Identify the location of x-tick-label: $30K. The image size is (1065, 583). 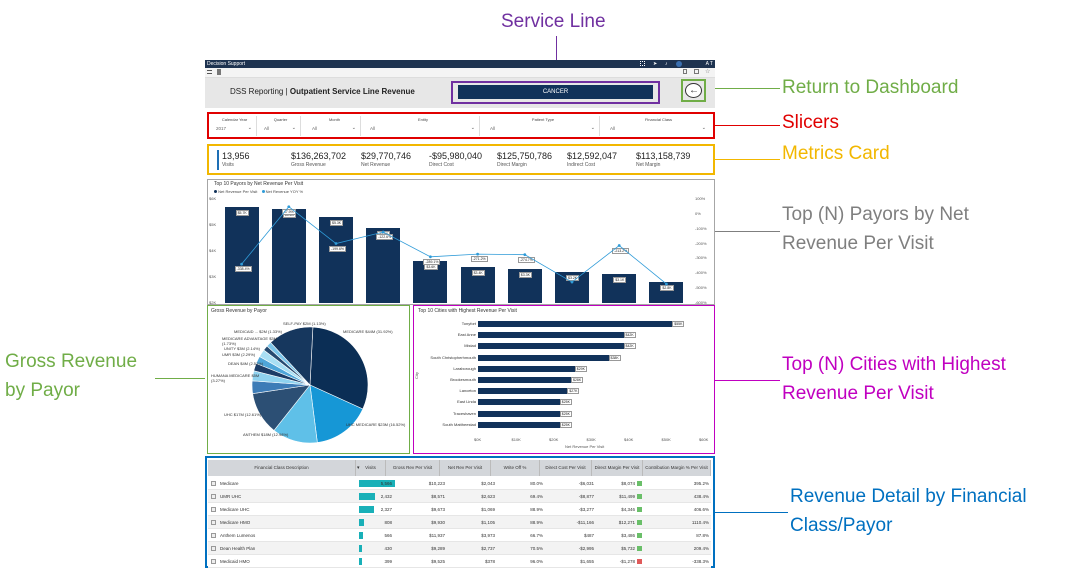
(591, 439).